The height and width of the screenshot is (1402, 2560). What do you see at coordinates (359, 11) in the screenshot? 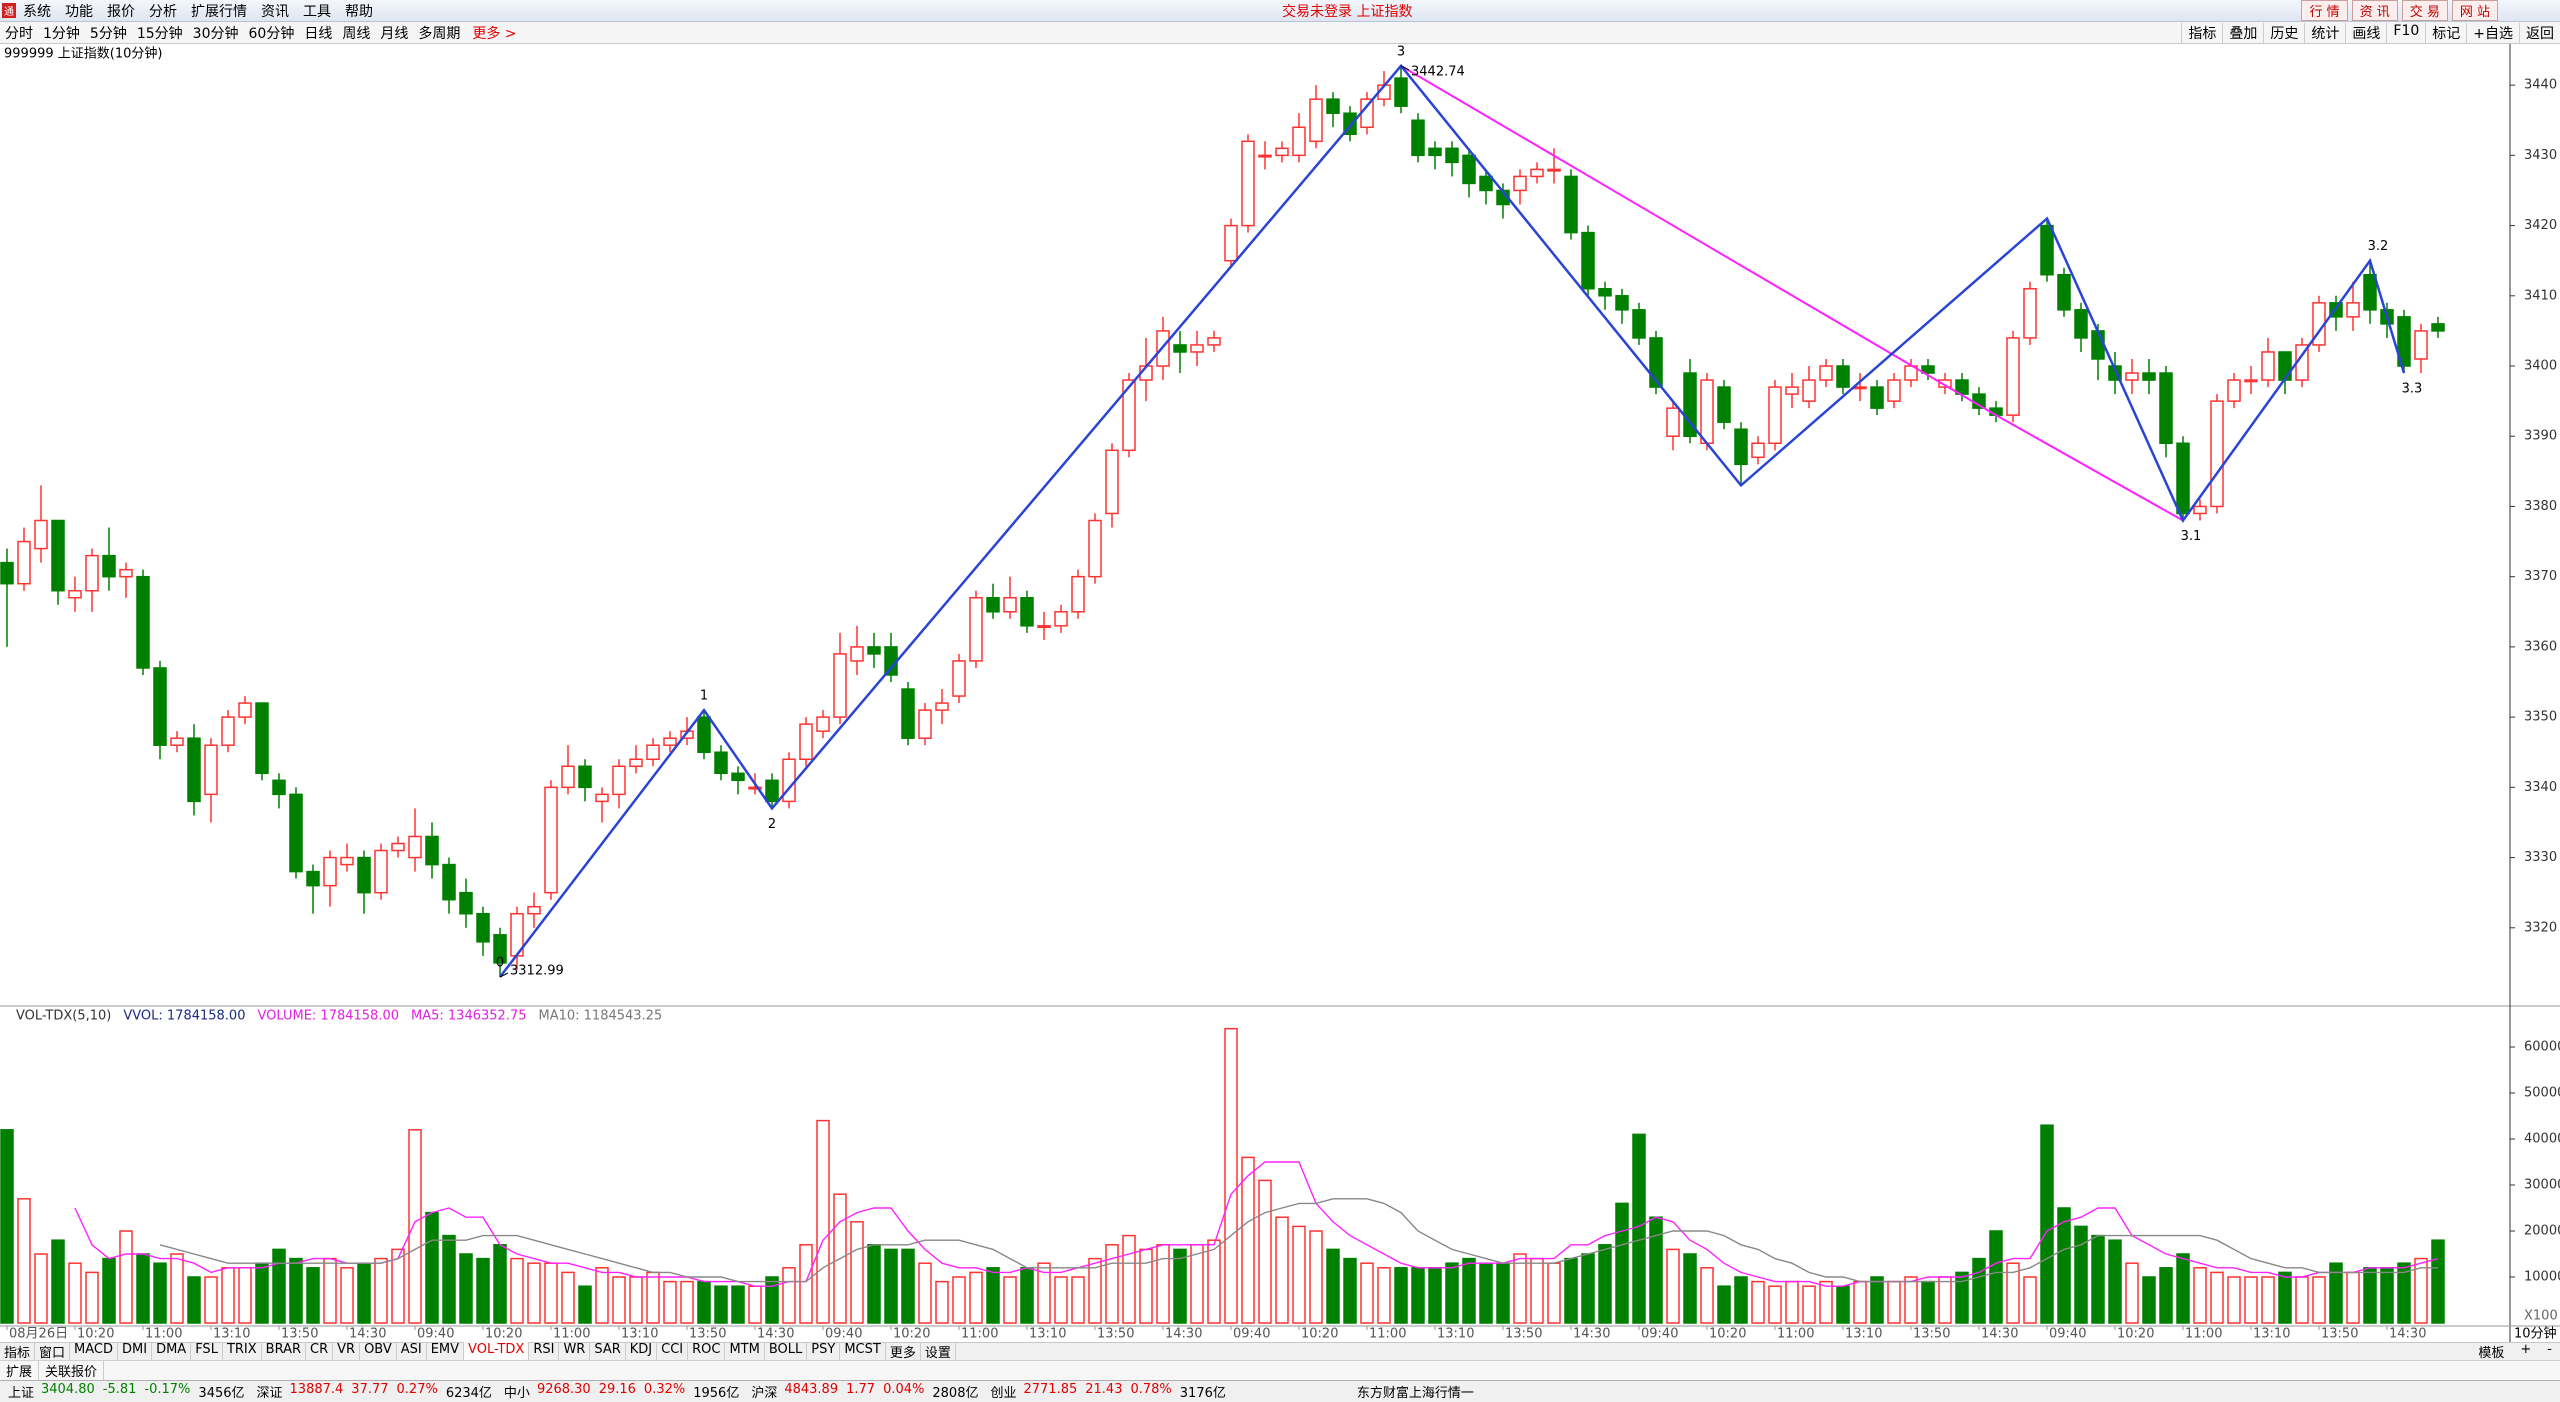
I see `menu-item: 帮助` at bounding box center [359, 11].